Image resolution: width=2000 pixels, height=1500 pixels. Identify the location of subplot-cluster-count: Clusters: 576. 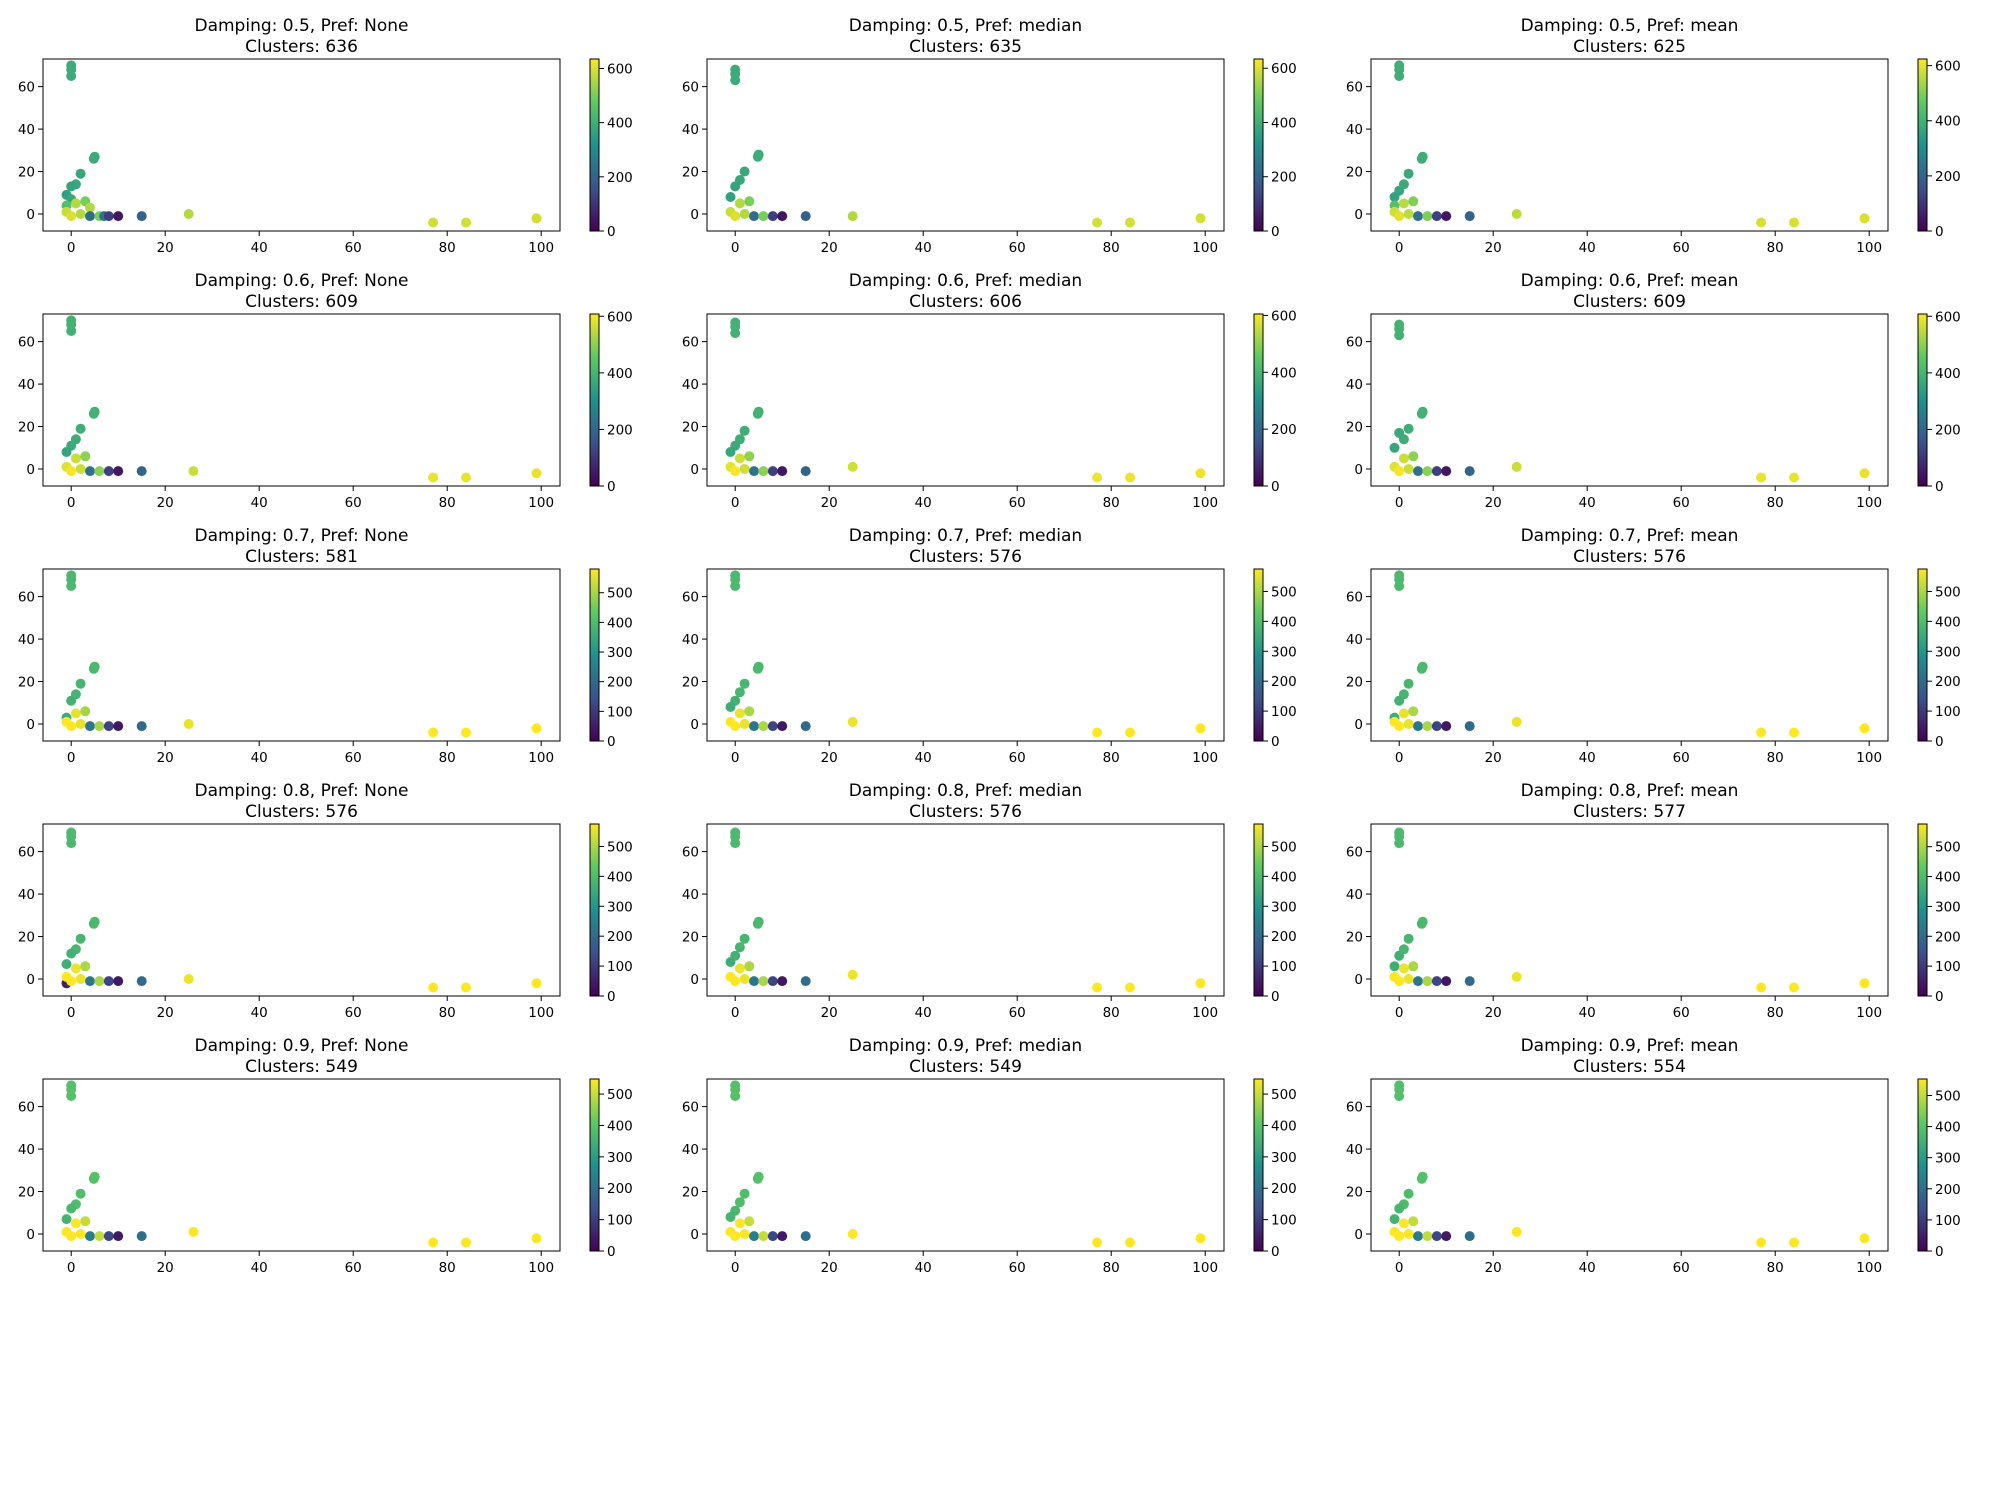
(965, 557).